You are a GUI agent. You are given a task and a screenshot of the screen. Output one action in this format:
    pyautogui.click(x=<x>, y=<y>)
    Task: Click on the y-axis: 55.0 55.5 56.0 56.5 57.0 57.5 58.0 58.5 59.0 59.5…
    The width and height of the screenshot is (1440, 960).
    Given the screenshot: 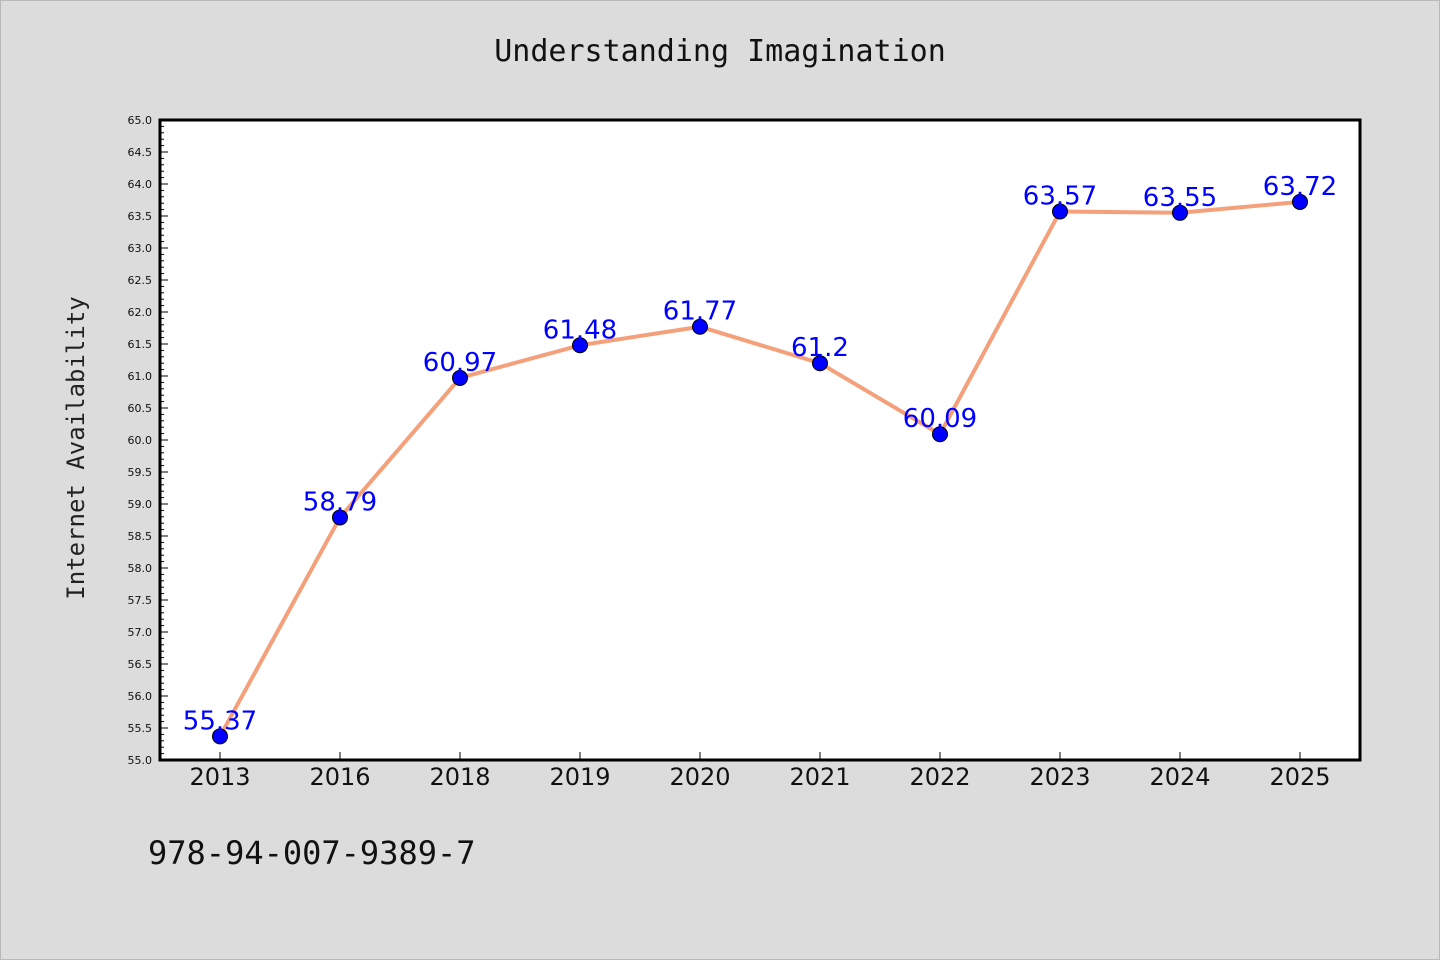 What is the action you would take?
    pyautogui.click(x=148, y=440)
    